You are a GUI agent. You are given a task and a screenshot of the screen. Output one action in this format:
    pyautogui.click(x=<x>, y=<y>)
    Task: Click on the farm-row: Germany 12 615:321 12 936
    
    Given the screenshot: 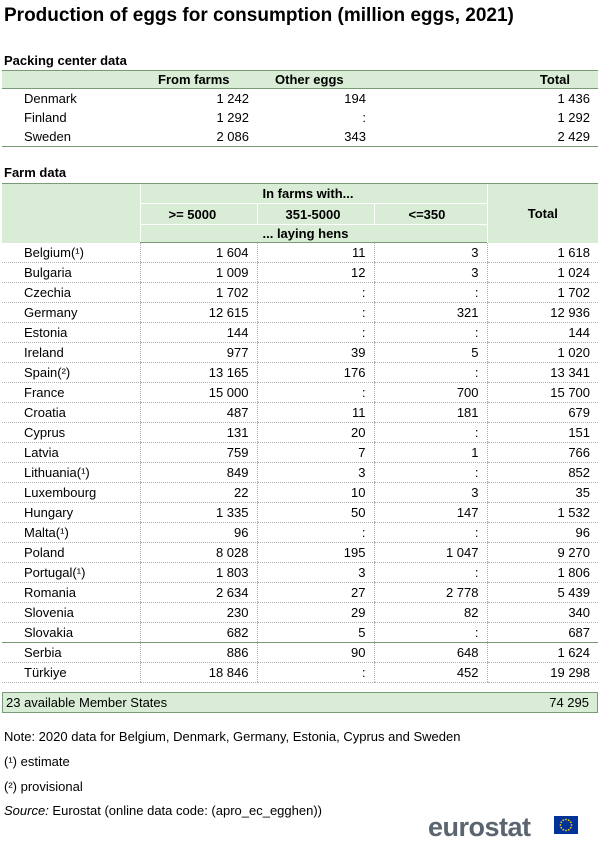 What is the action you would take?
    pyautogui.click(x=300, y=312)
    